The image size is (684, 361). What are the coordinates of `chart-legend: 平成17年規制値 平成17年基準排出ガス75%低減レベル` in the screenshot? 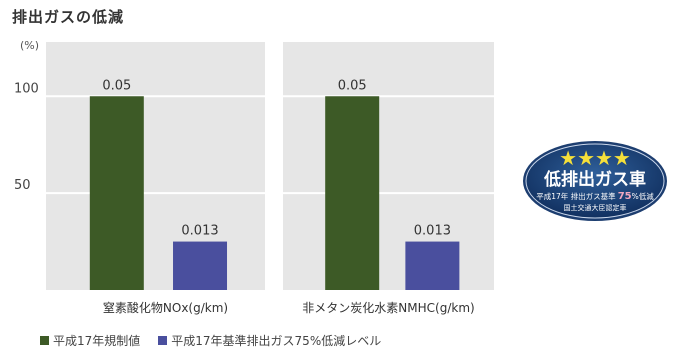 It's located at (210, 340).